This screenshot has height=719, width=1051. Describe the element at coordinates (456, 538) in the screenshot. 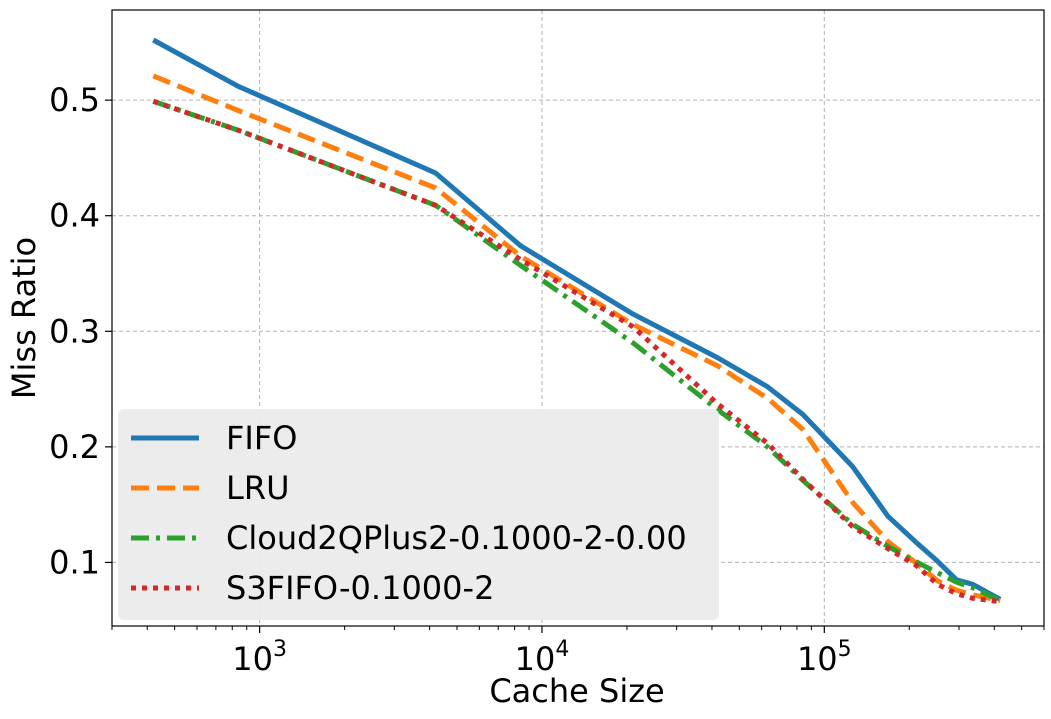

I see `legend-label: Cloud2QPlus2-0.1000-2-0.00` at that location.